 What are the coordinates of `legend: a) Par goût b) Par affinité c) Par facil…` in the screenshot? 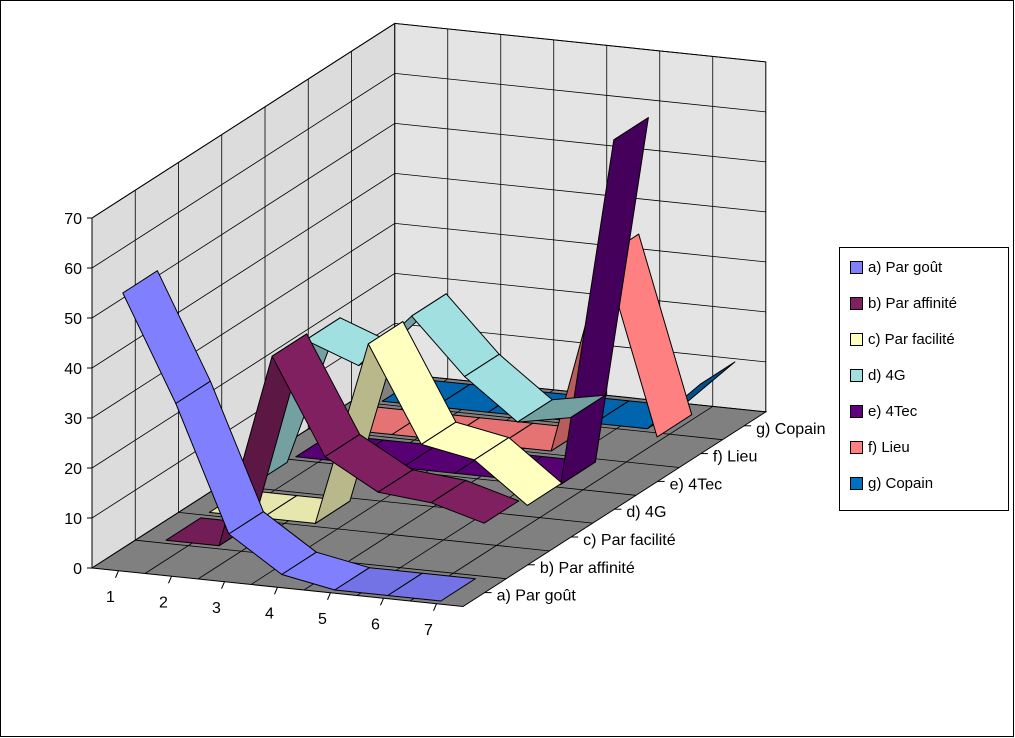 It's located at (924, 379).